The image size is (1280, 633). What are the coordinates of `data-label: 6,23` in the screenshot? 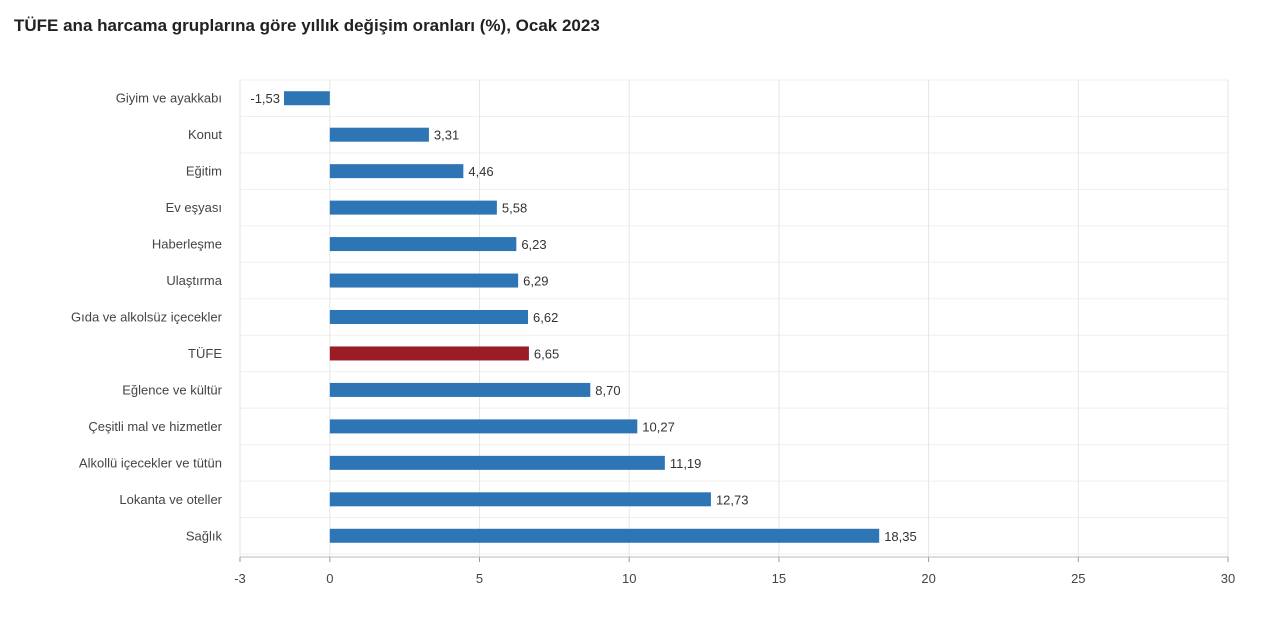 It's located at (533, 244).